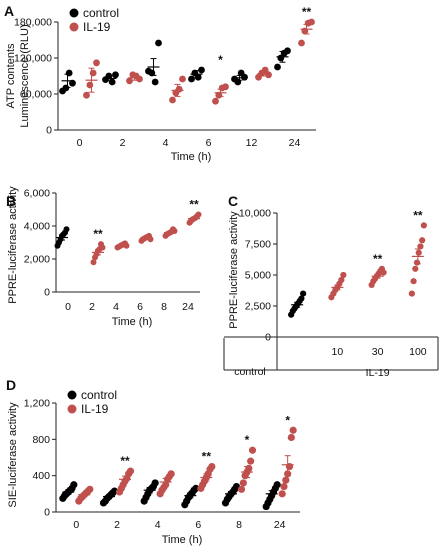  Describe the element at coordinates (37, 194) in the screenshot. I see `y-tick-label: 6,000` at that location.